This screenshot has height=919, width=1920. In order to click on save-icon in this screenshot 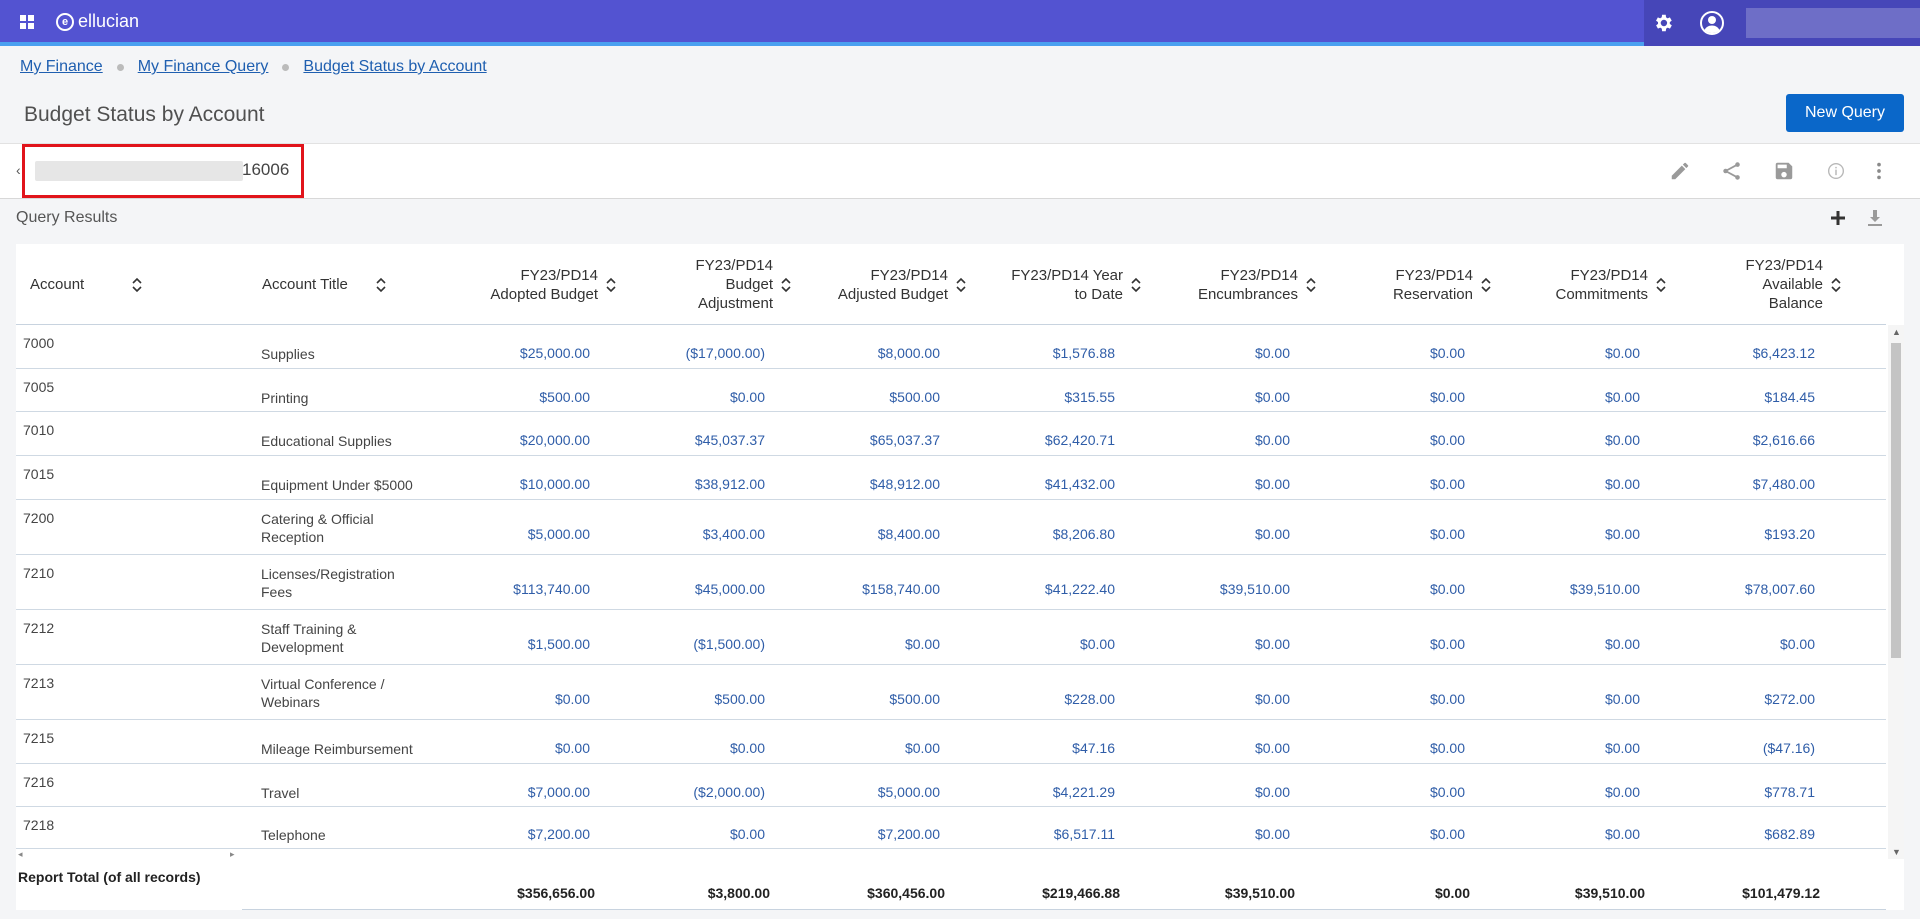, I will do `click(1784, 171)`.